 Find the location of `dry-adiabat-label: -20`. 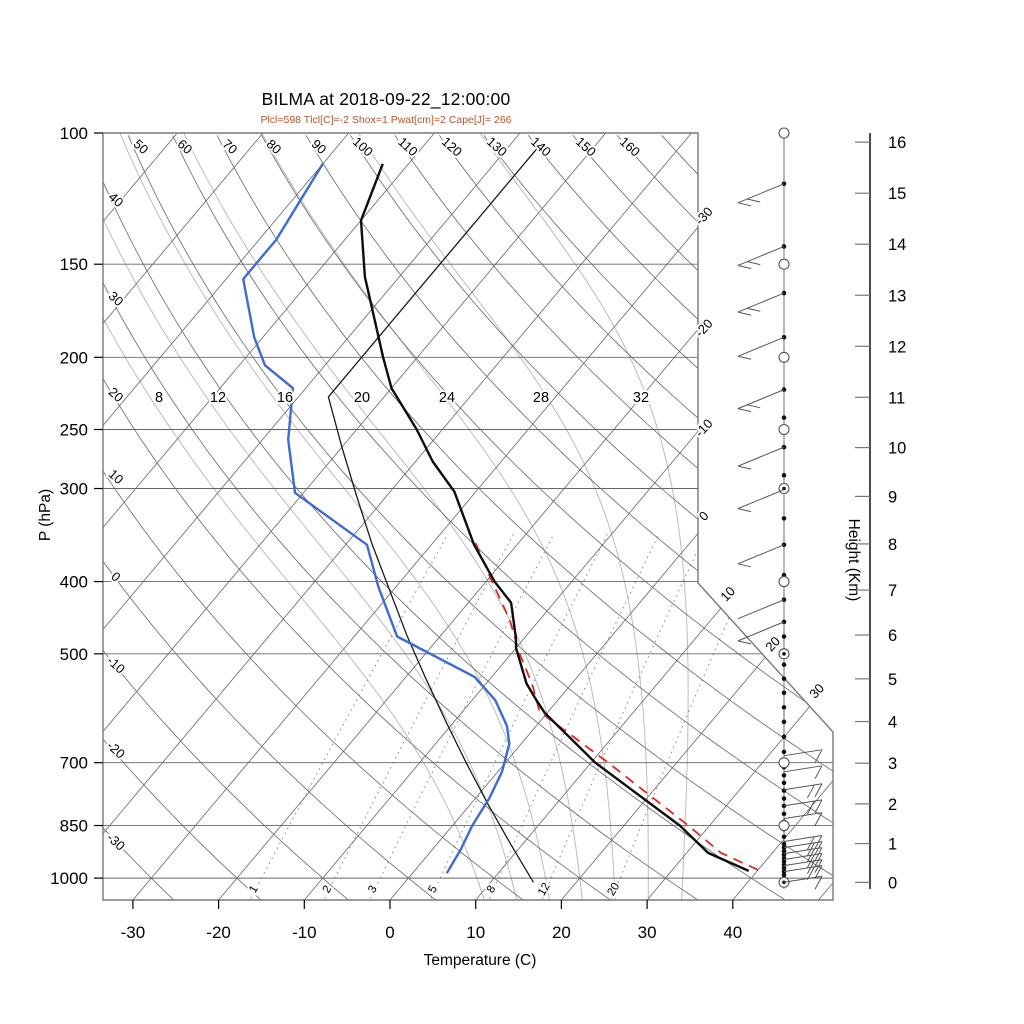

dry-adiabat-label: -20 is located at coordinates (116, 750).